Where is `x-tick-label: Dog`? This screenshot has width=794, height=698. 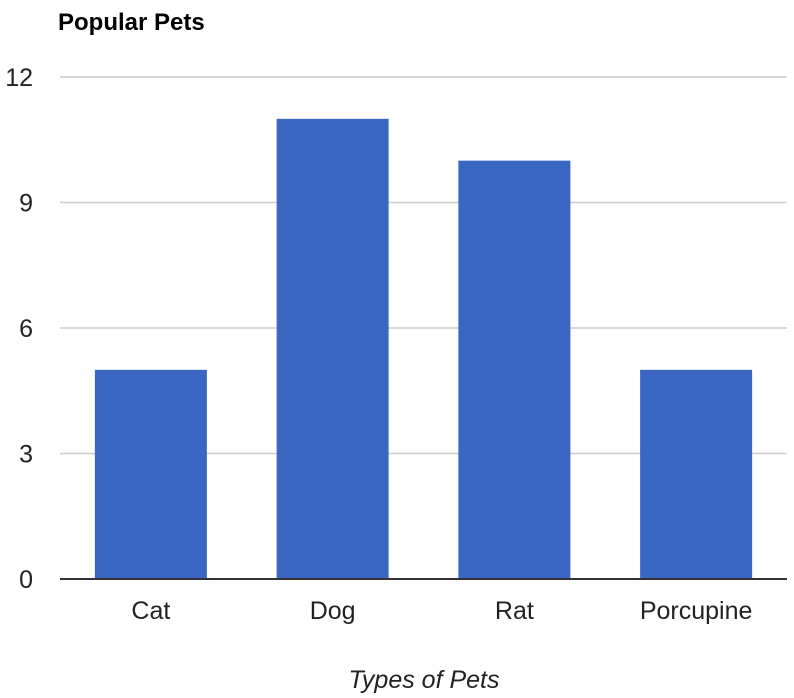 x-tick-label: Dog is located at coordinates (333, 611).